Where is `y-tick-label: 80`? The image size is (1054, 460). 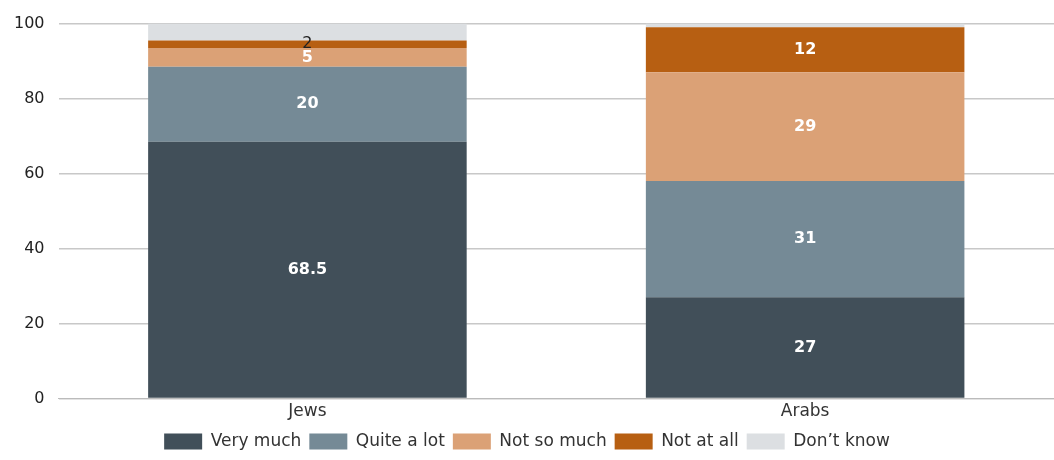
y-tick-label: 80 is located at coordinates (34, 97).